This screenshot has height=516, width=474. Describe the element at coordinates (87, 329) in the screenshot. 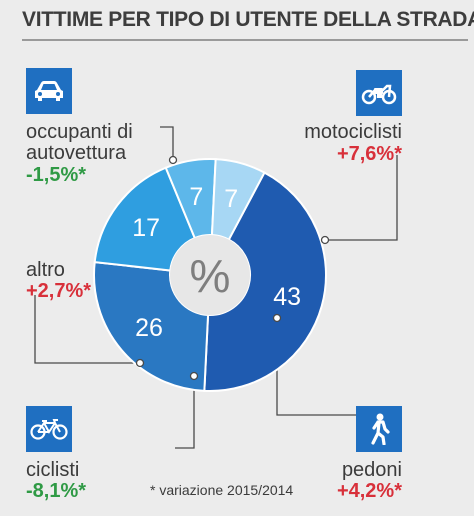

I see `leader-line-altro` at that location.